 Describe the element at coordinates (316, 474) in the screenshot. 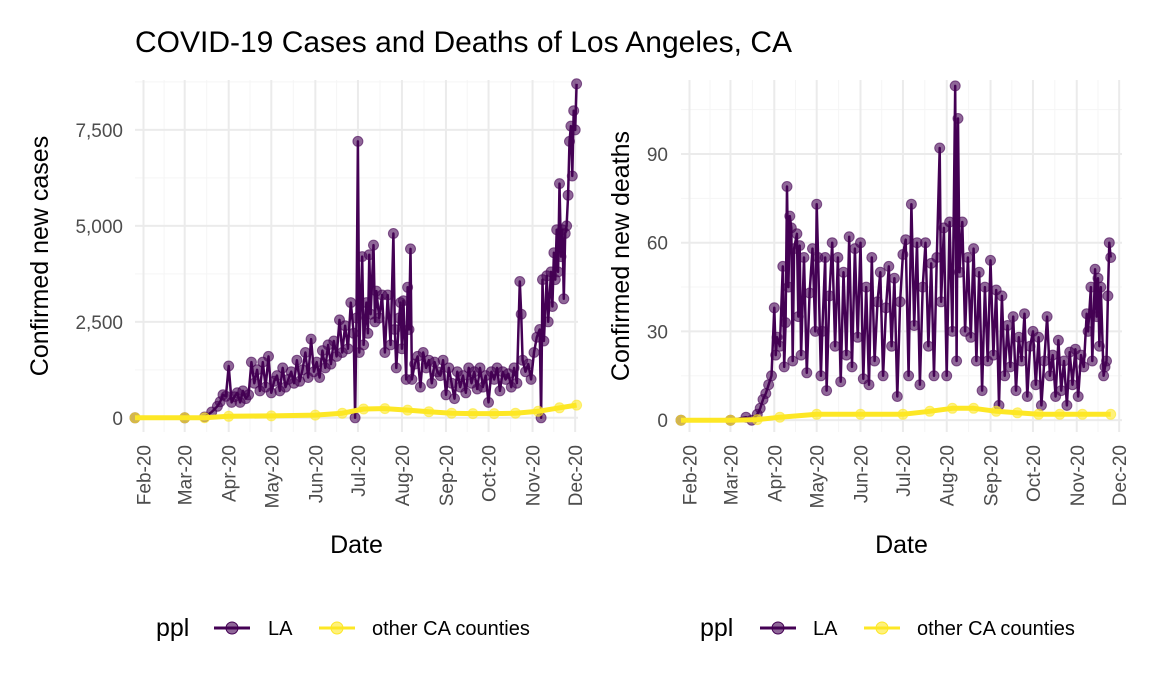

I see `x-tick-label: Jun-20` at that location.